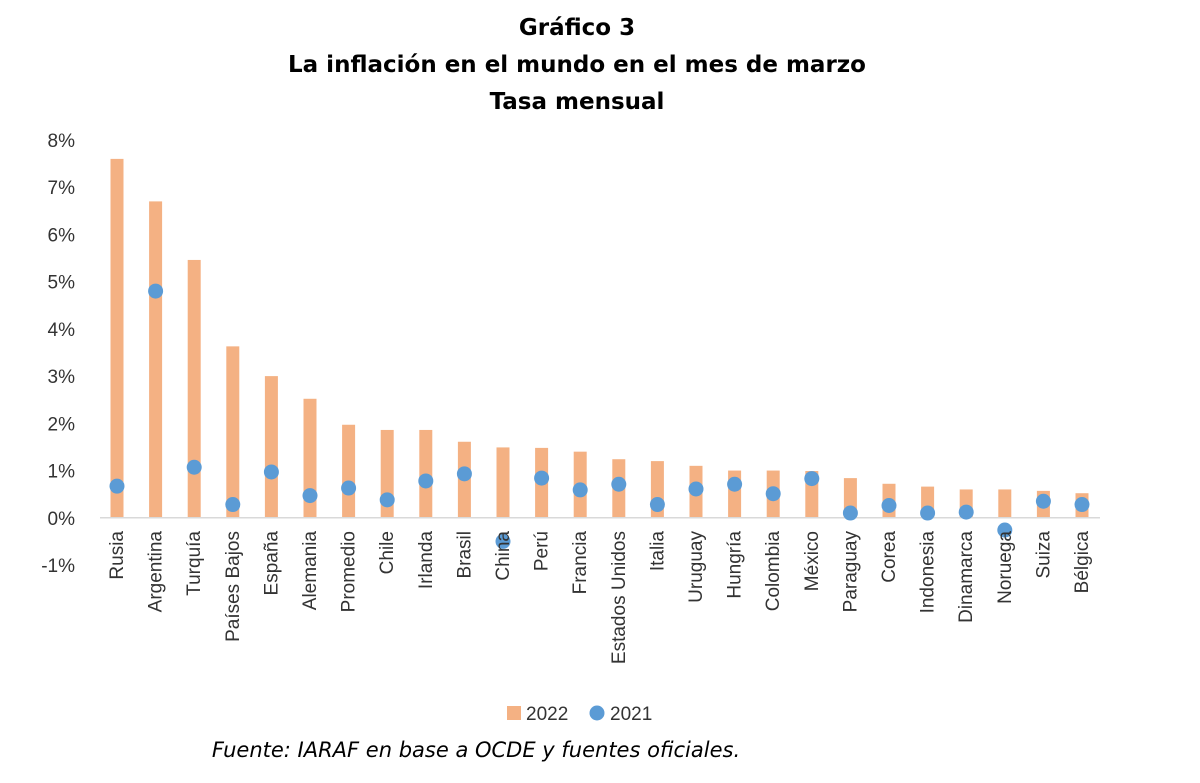 Image resolution: width=1200 pixels, height=783 pixels. What do you see at coordinates (503, 482) in the screenshot?
I see `bar-2022-china` at bounding box center [503, 482].